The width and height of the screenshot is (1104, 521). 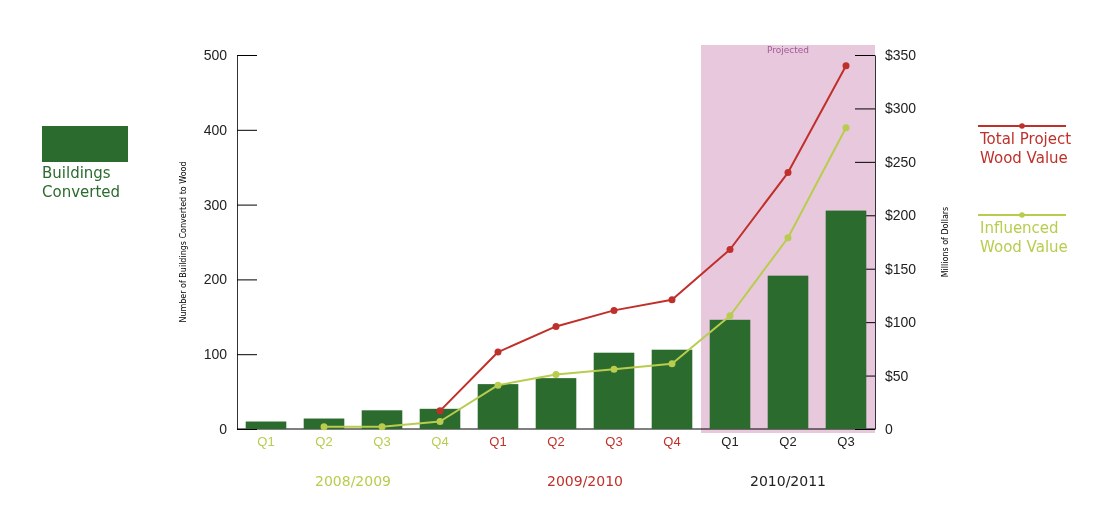 What do you see at coordinates (945, 242) in the screenshot?
I see `y2-axis-title: Millions of Dollars` at bounding box center [945, 242].